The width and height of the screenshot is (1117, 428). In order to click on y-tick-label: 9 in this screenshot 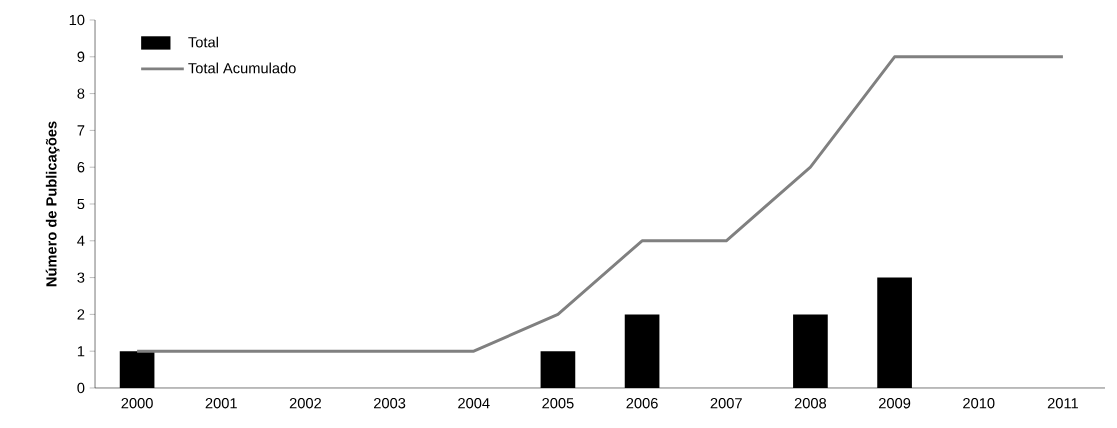, I will do `click(81, 56)`.